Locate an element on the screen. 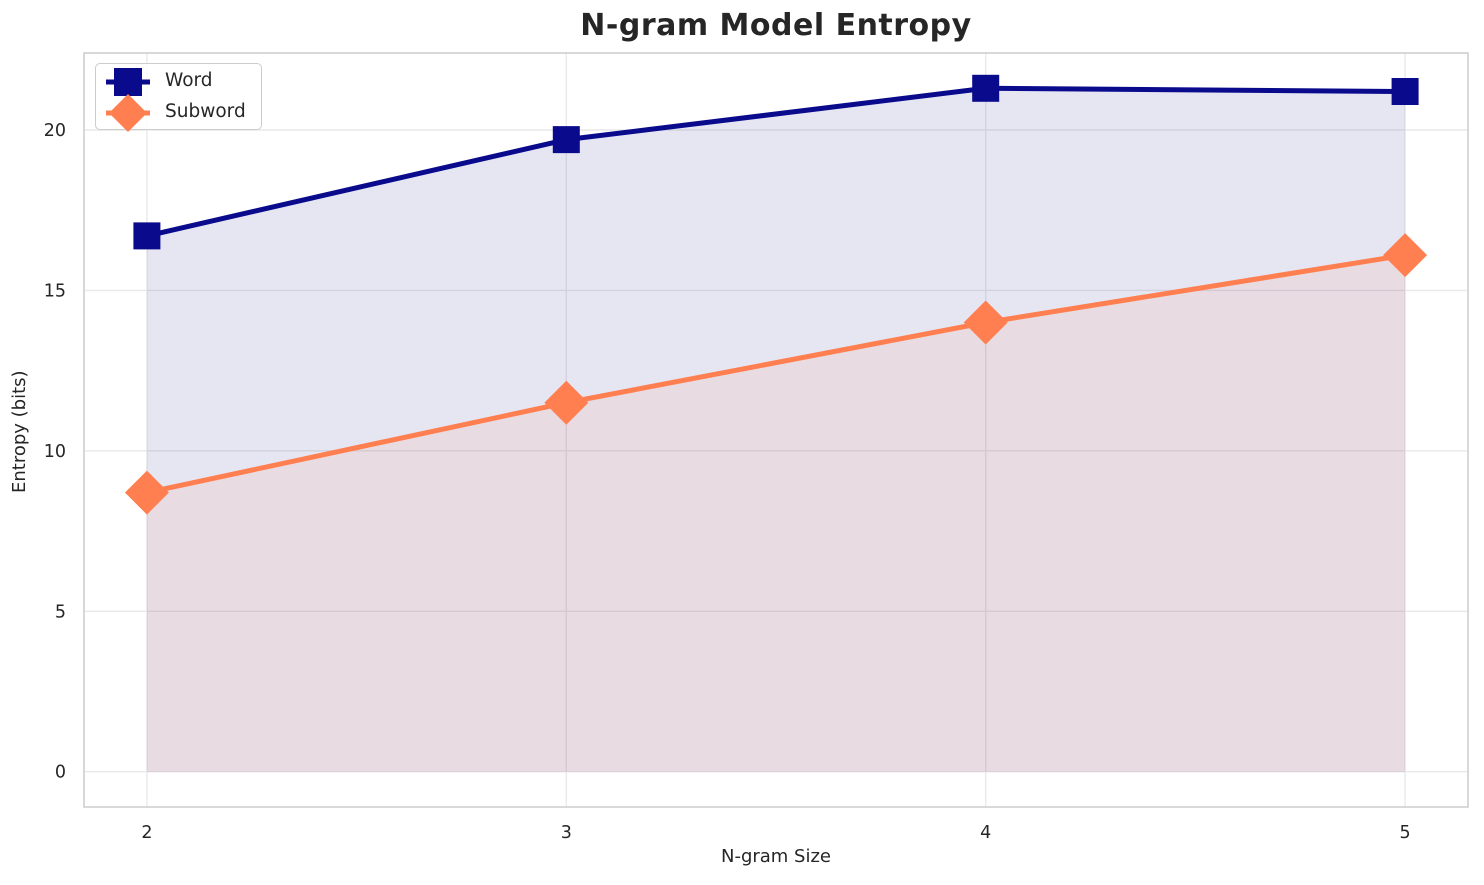 The height and width of the screenshot is (885, 1484). y-tick-label: 0 is located at coordinates (60, 773).